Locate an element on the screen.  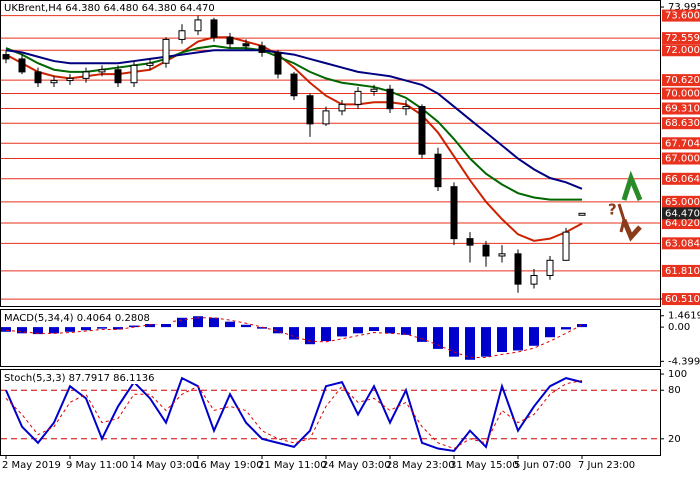
level-label: 63.084 is located at coordinates (682, 243).